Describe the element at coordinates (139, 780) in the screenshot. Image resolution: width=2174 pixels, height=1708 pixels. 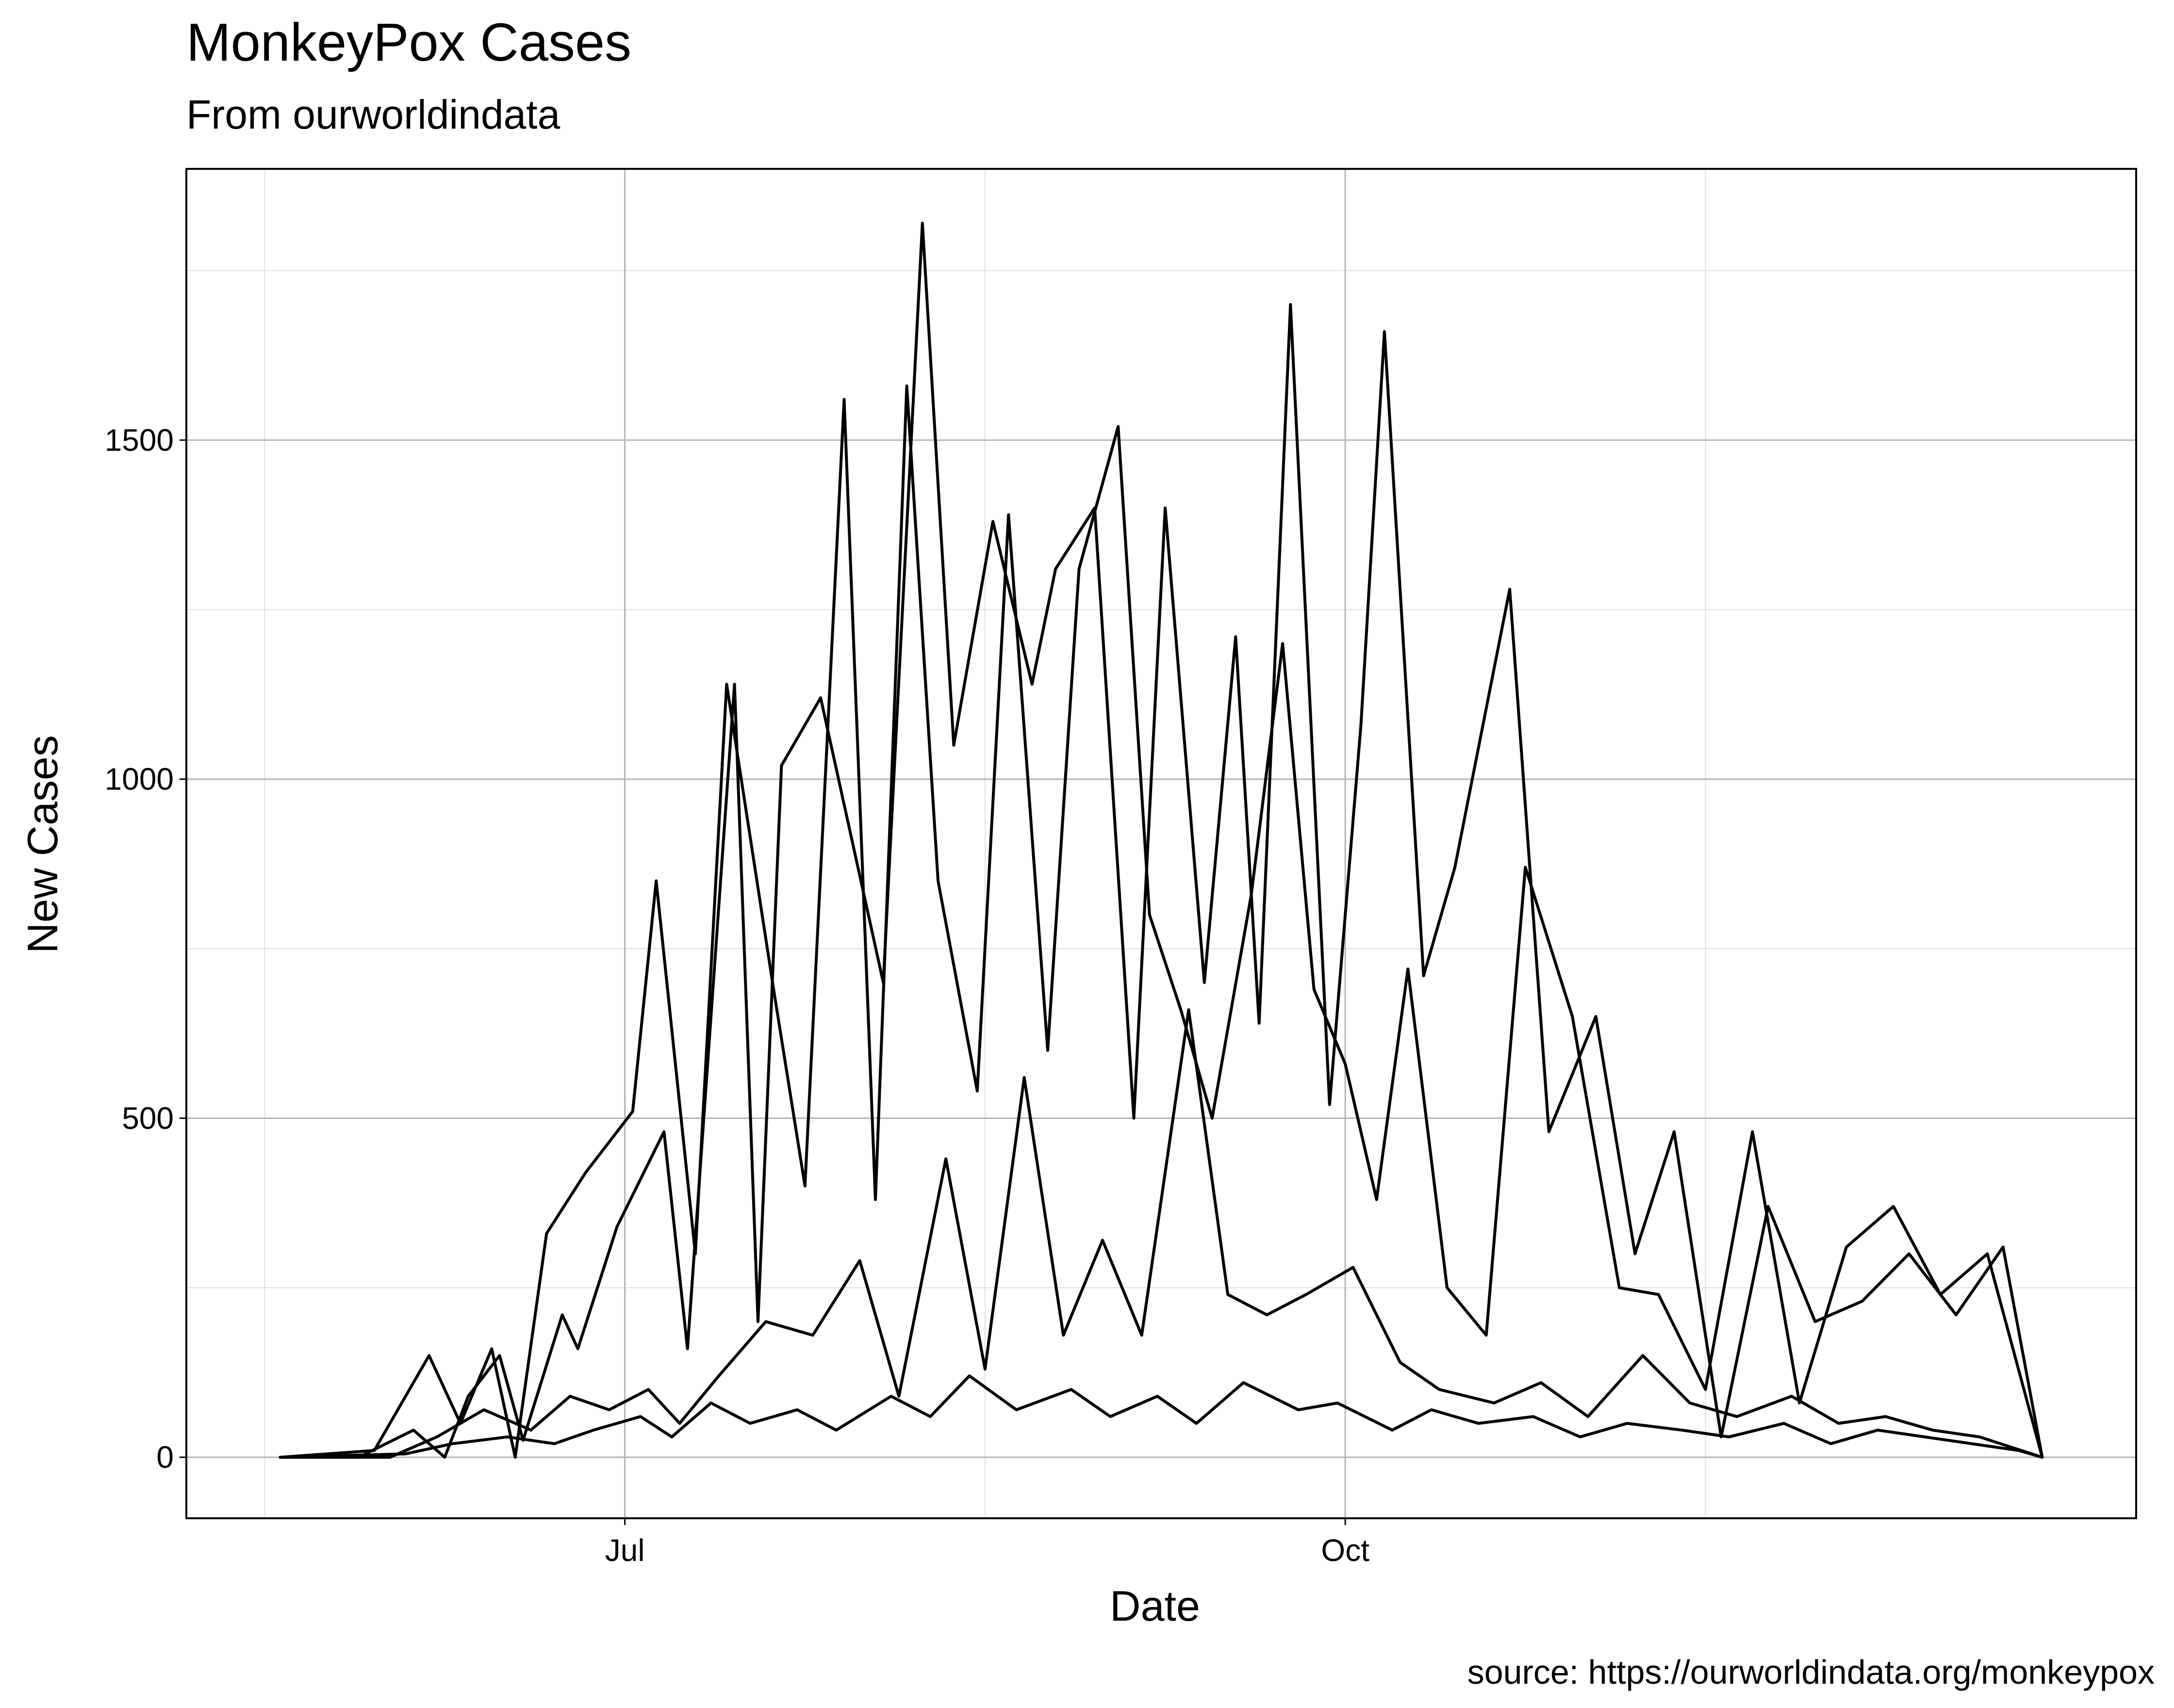
I see `y-tick-label: 1000` at that location.